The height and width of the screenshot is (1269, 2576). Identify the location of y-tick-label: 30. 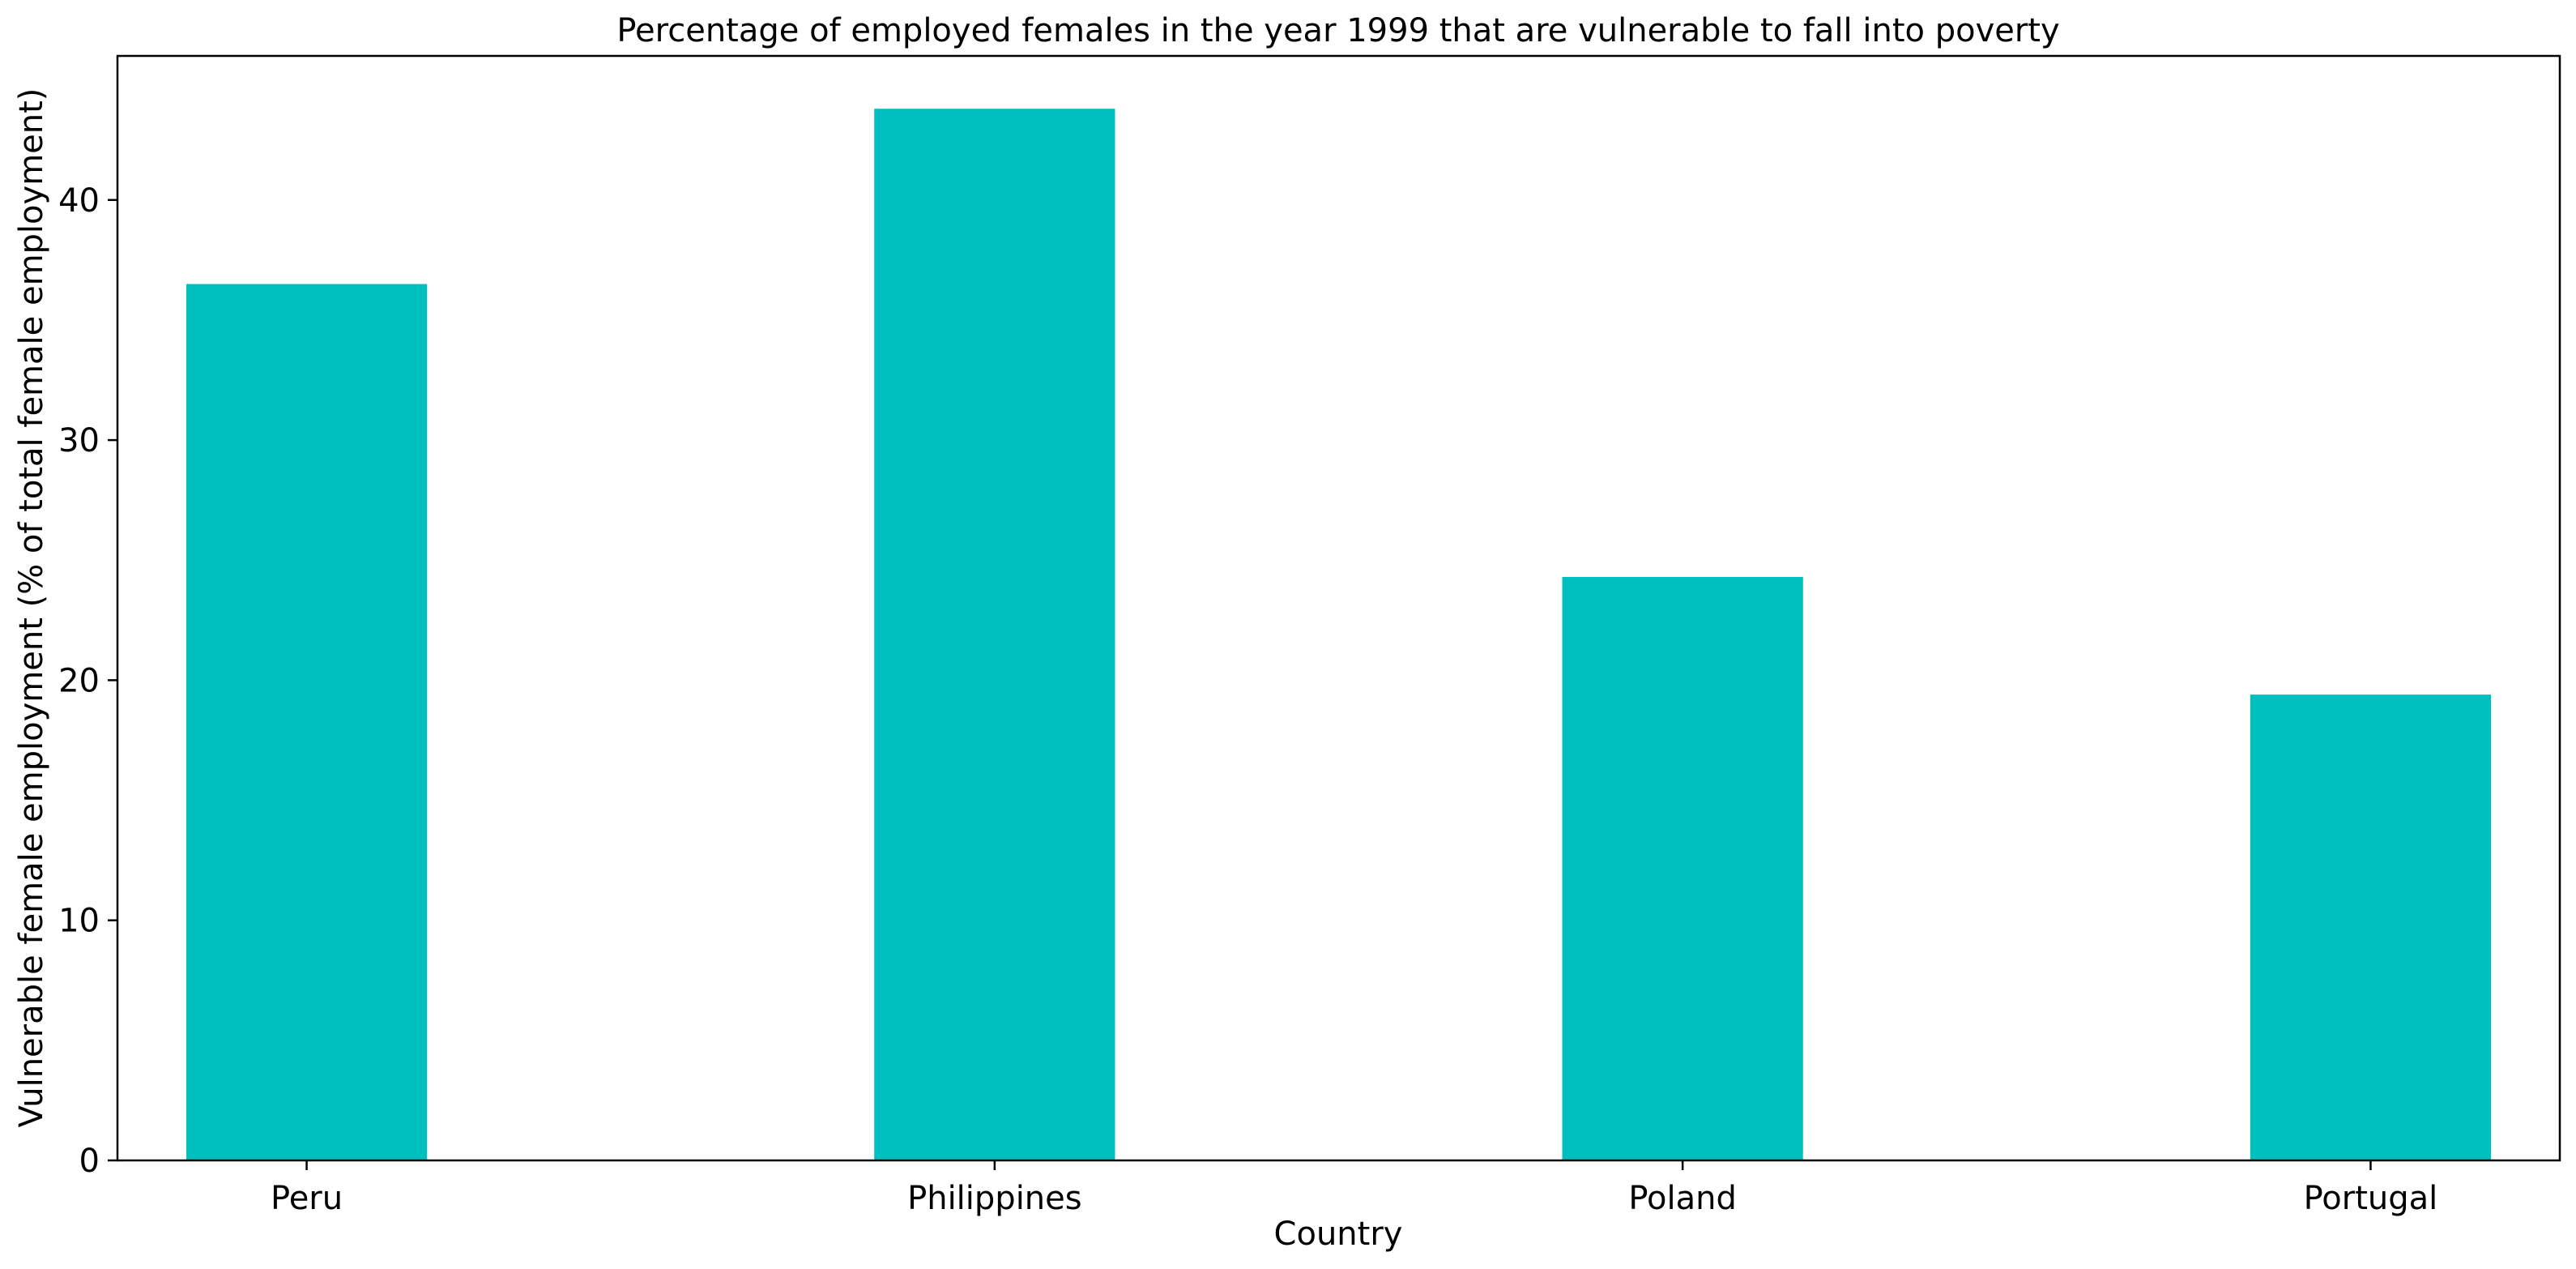
(79, 440).